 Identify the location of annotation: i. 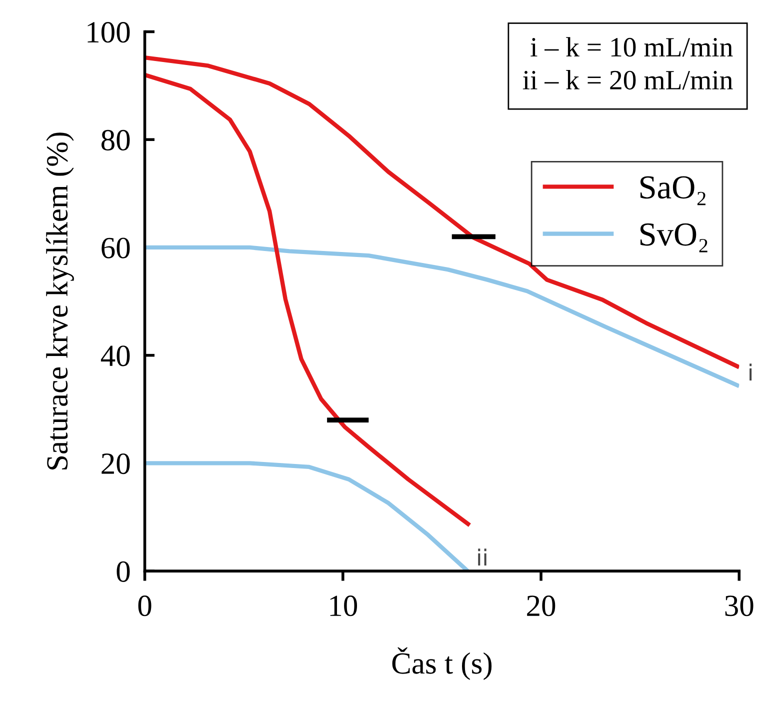
(751, 372).